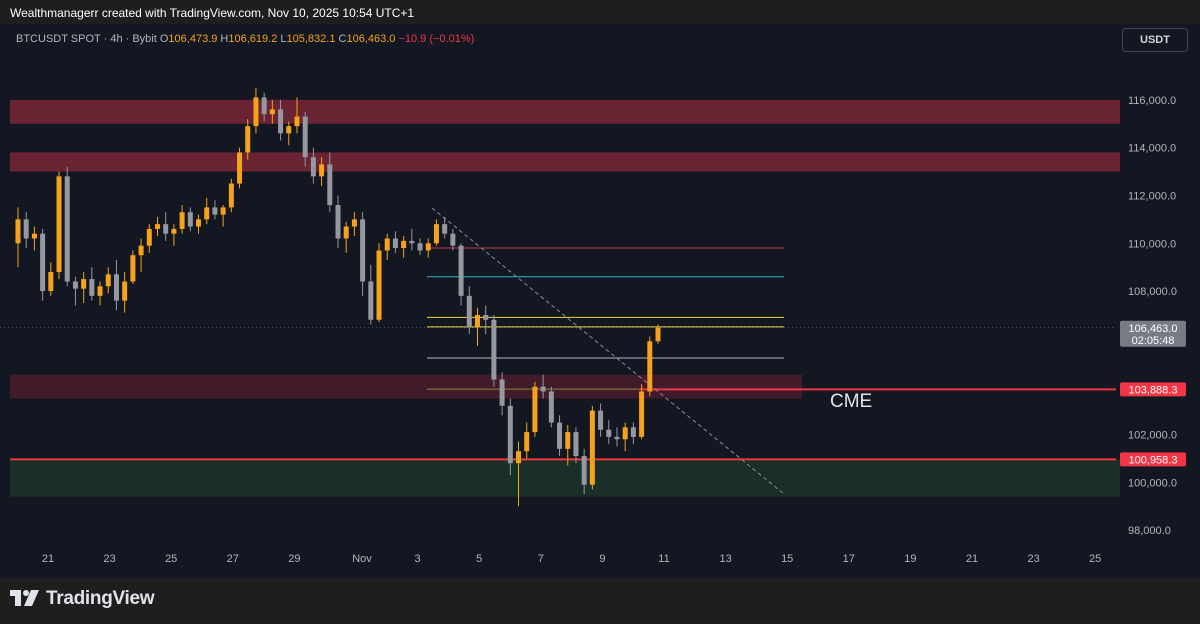 The image size is (1200, 624). I want to click on symbol-name: BTCUSDT SPOT · 4h · Bybit, so click(86, 39).